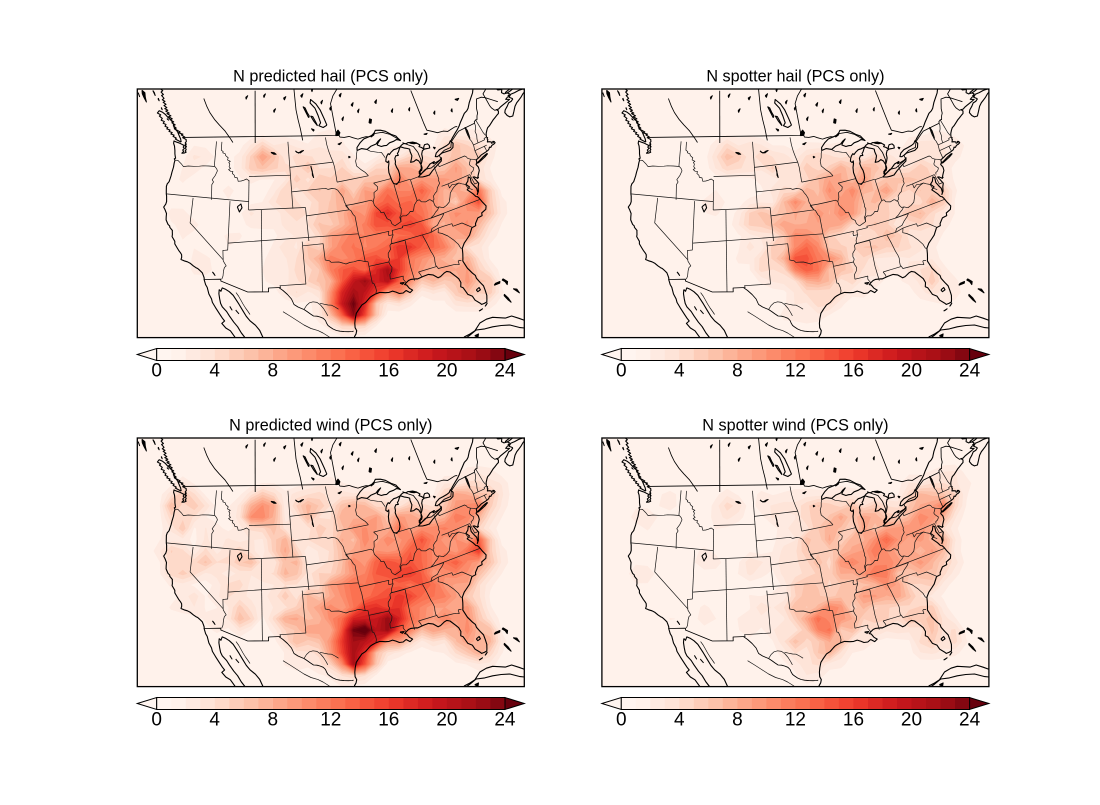 The image size is (1100, 805). I want to click on svg-text: N predicted hail (PCS only), so click(330, 77).